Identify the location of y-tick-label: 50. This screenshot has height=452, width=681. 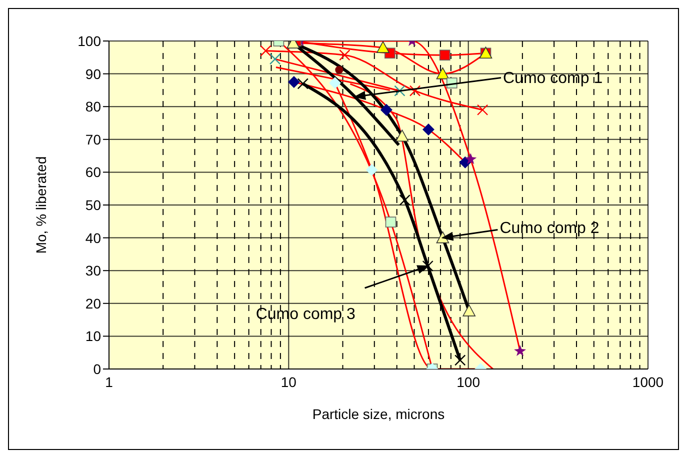
(93, 204).